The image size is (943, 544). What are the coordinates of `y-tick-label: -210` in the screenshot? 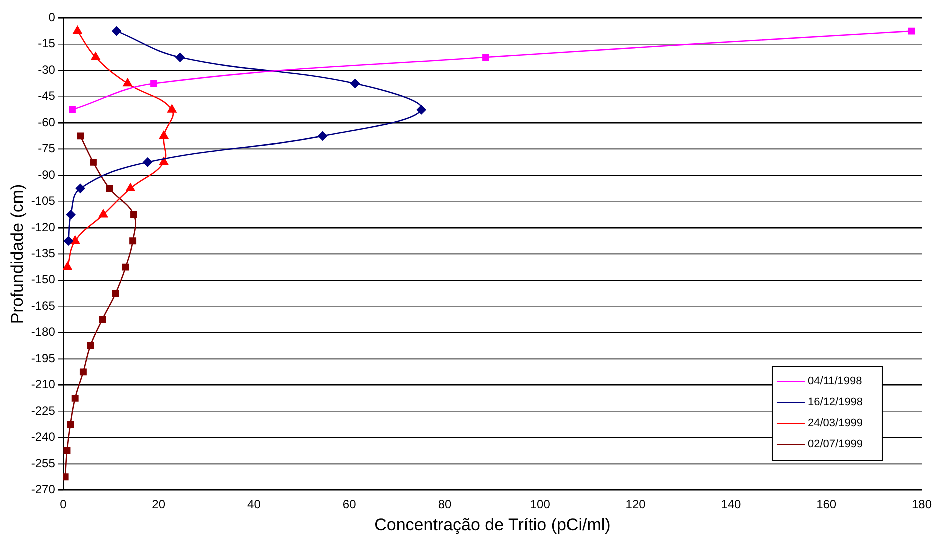 It's located at (43, 385).